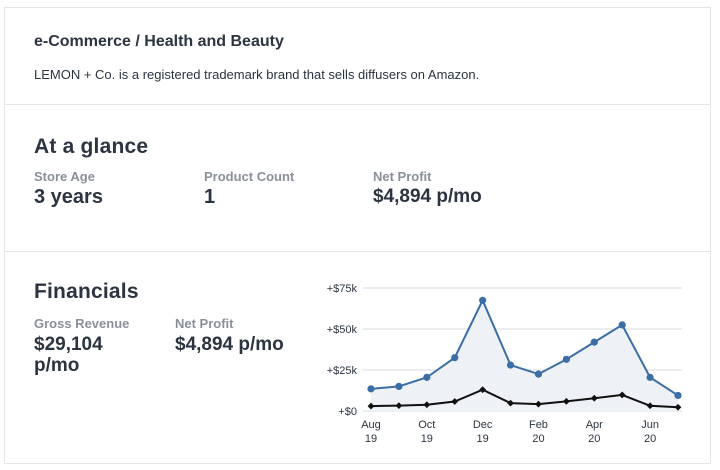 The height and width of the screenshot is (470, 720). Describe the element at coordinates (347, 412) in the screenshot. I see `y-tick-label: +$0` at that location.